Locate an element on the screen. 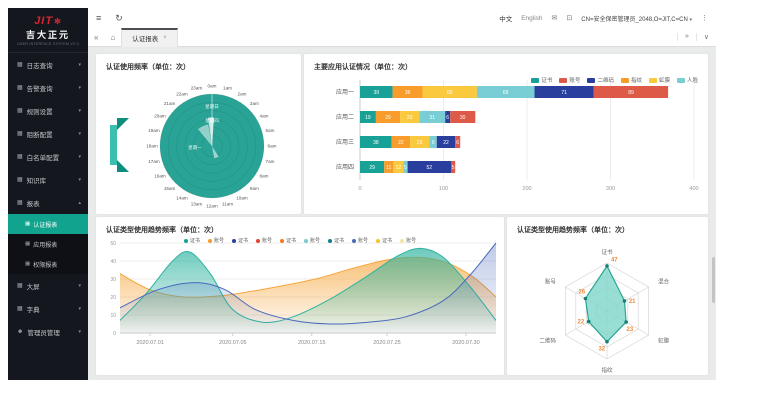  sidebar-item-日志查询: ▦ 日志查询 ▾ is located at coordinates (48, 64).